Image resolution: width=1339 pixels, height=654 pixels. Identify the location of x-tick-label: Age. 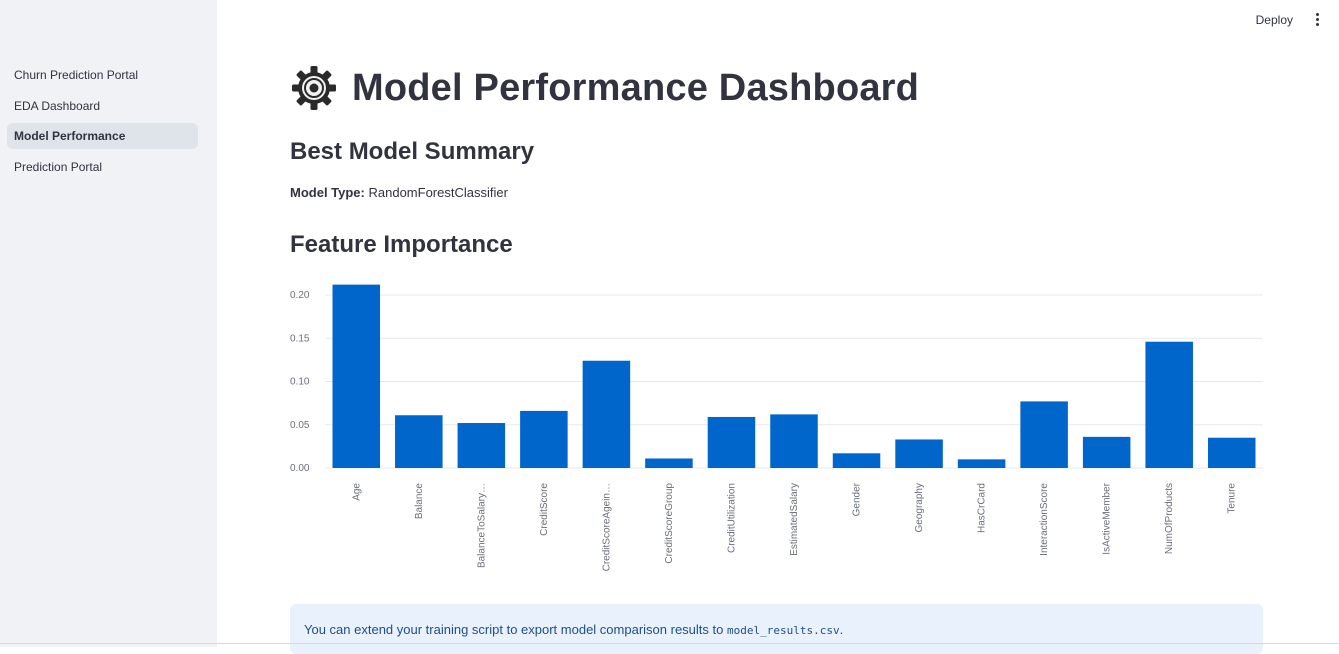
(356, 492).